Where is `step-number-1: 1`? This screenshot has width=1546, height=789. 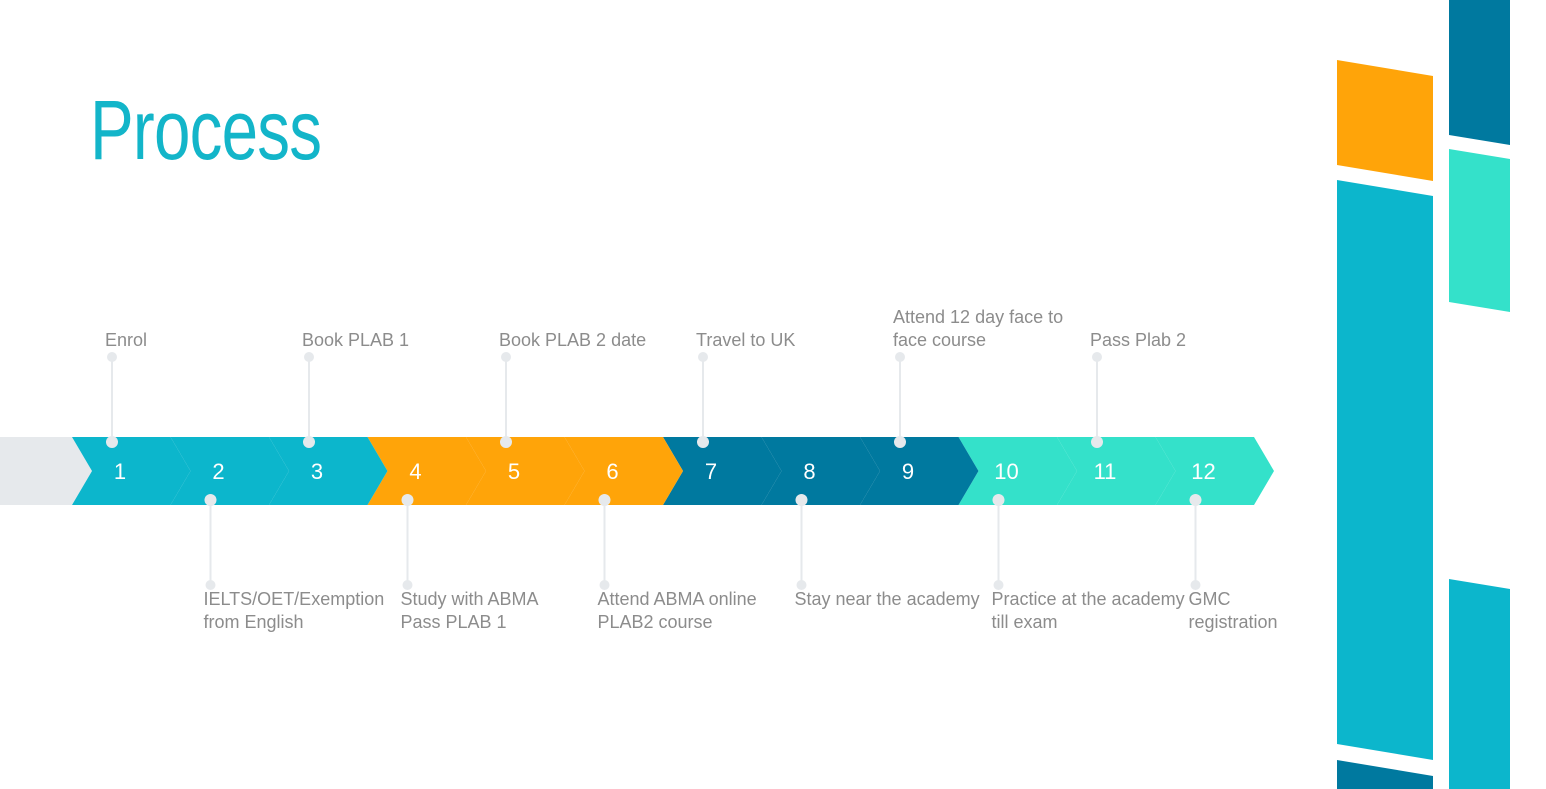
step-number-1: 1 is located at coordinates (120, 471).